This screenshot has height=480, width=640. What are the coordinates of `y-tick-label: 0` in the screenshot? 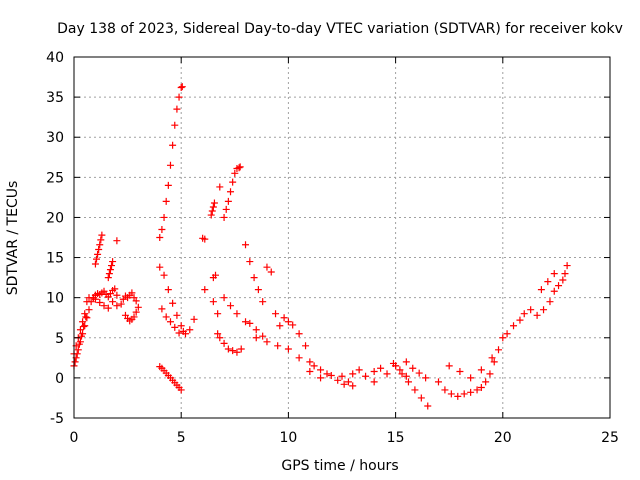 It's located at (59, 379).